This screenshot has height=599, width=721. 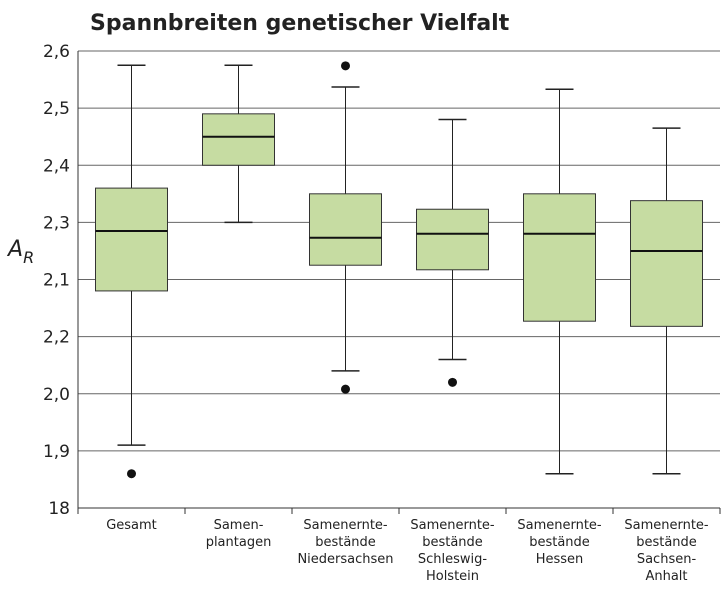 I want to click on y-tick-label: 2,0, so click(x=56, y=395).